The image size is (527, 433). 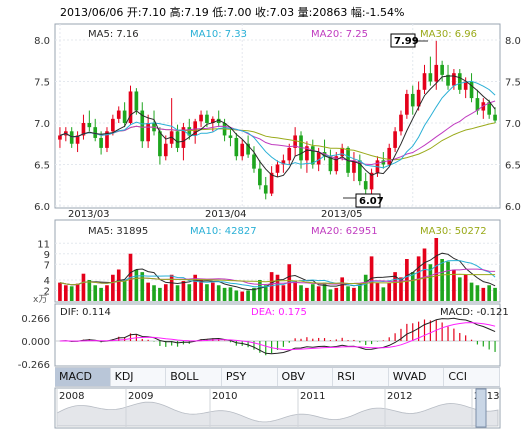 I want to click on tab-cci: CCI, so click(x=472, y=377).